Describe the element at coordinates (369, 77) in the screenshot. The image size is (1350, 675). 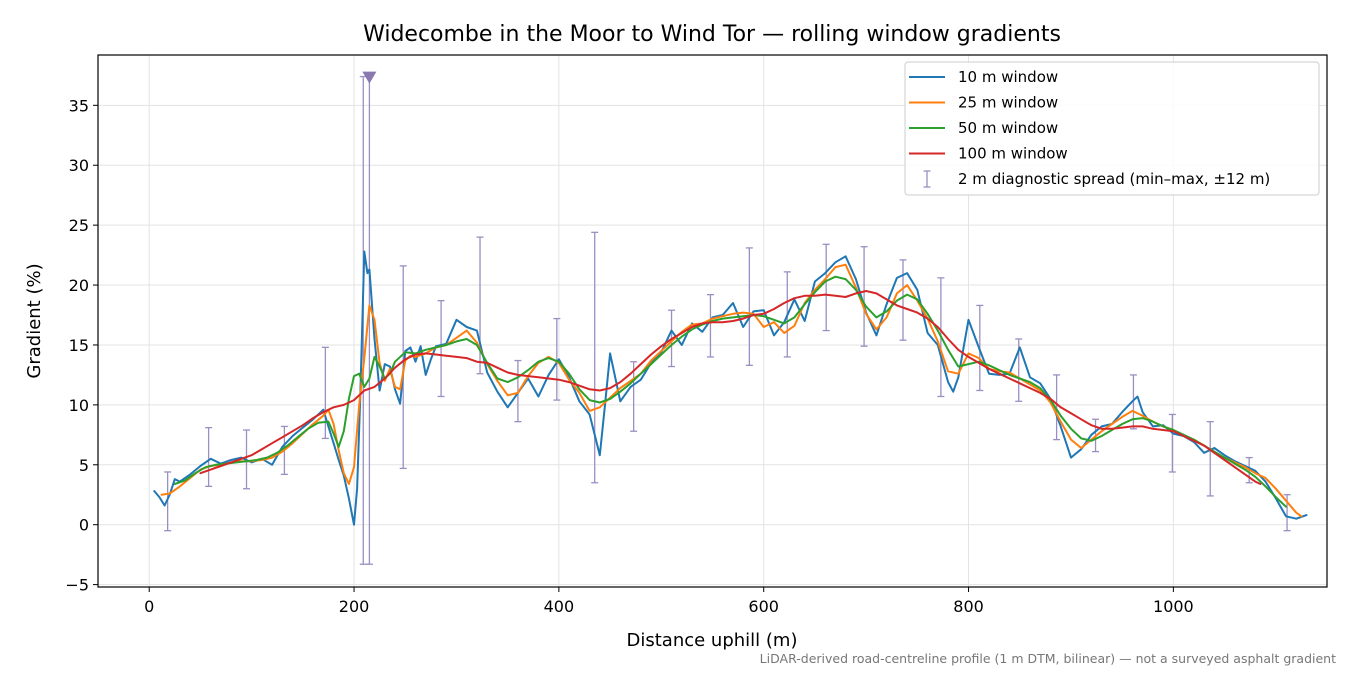
I see `clipped-marker-triangle` at that location.